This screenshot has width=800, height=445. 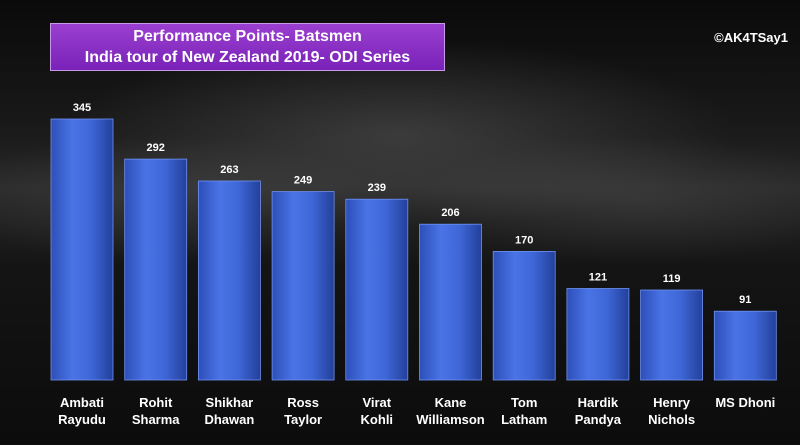 What do you see at coordinates (303, 411) in the screenshot?
I see `category-label-3: Ross Taylor` at bounding box center [303, 411].